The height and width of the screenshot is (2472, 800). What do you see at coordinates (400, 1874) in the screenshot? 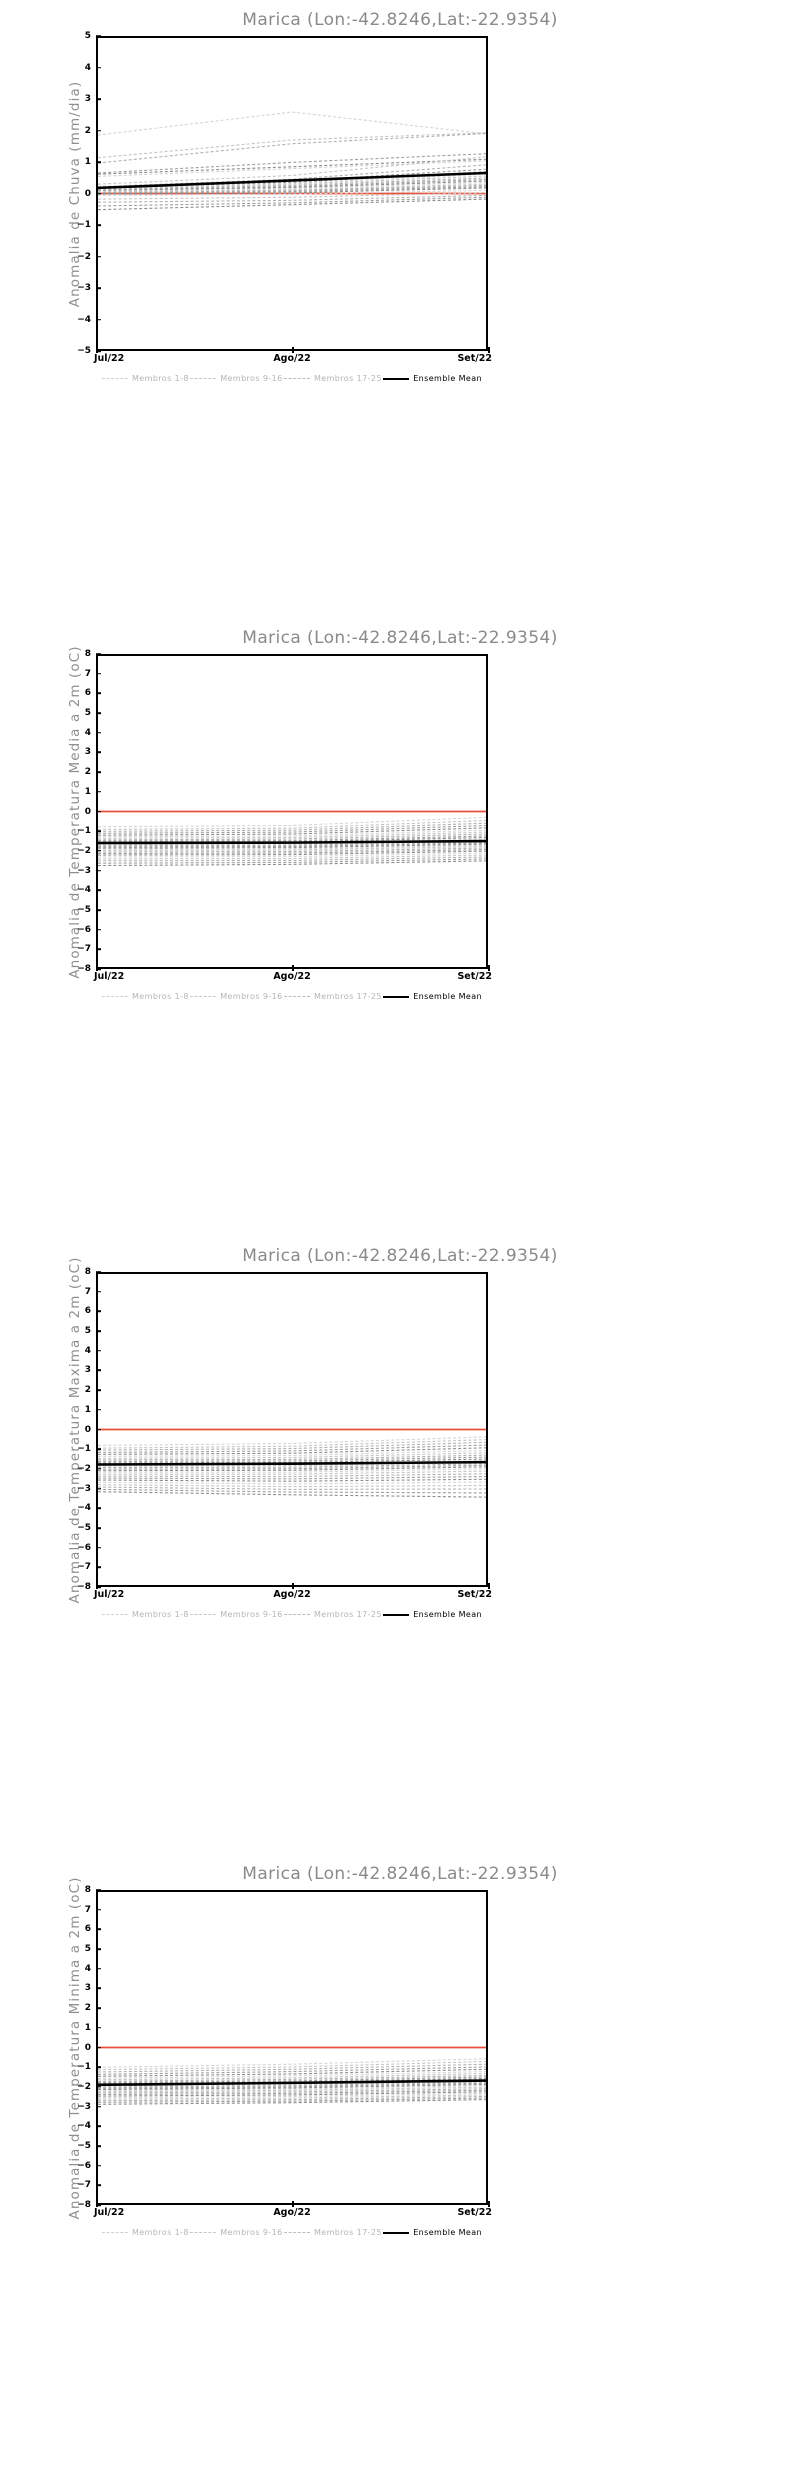
I see `page-title-3: Marica (Lon:-42.8246,Lat:-22.9354)` at bounding box center [400, 1874].